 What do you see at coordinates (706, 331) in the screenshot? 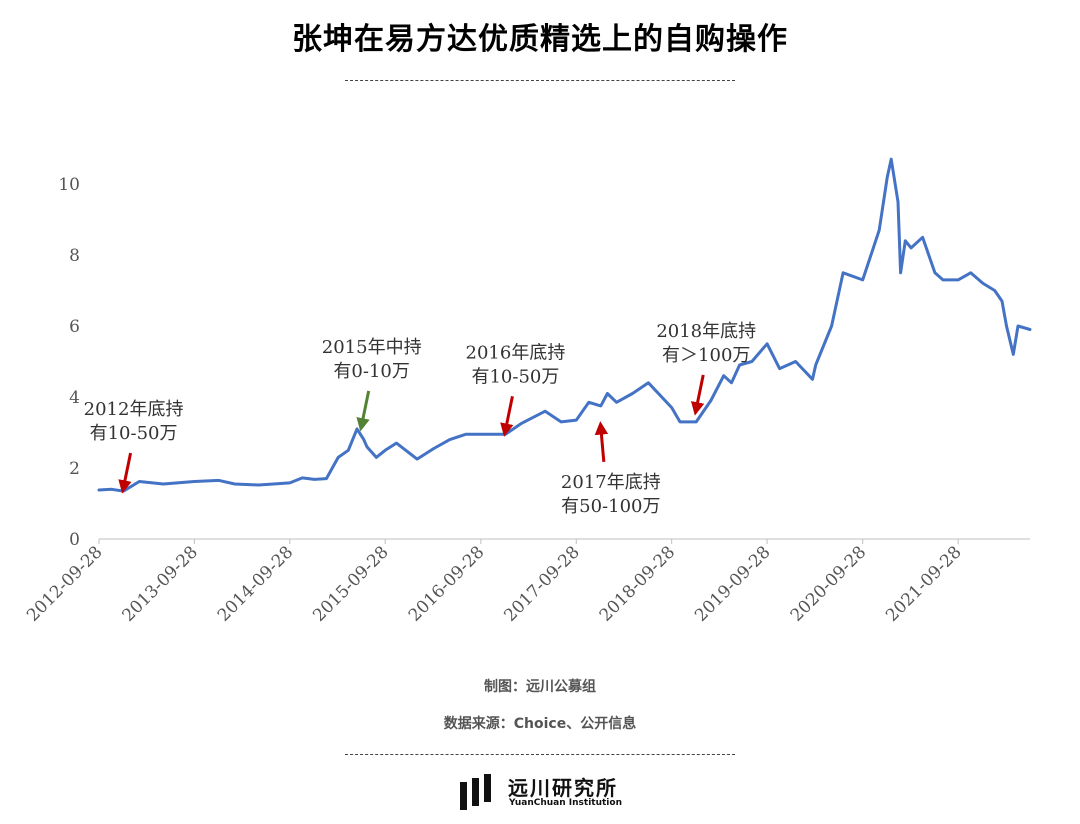
I see `annotation-text: 2018年底持` at bounding box center [706, 331].